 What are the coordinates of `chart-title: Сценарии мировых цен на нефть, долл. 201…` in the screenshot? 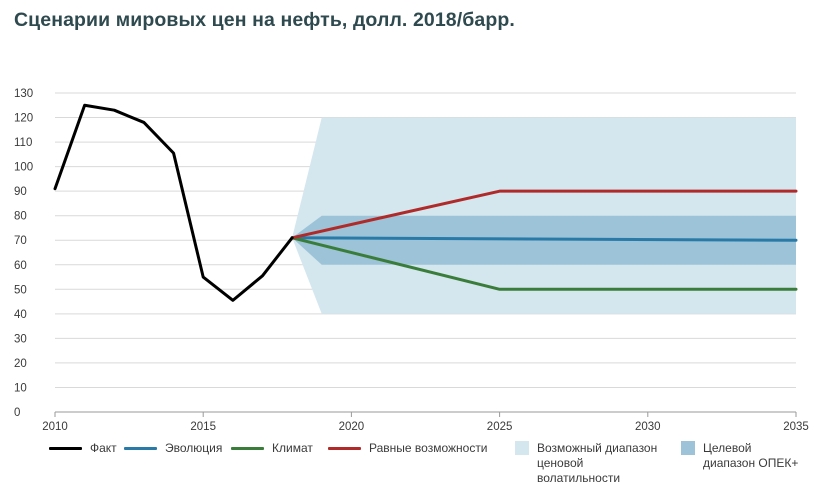 It's located at (264, 20).